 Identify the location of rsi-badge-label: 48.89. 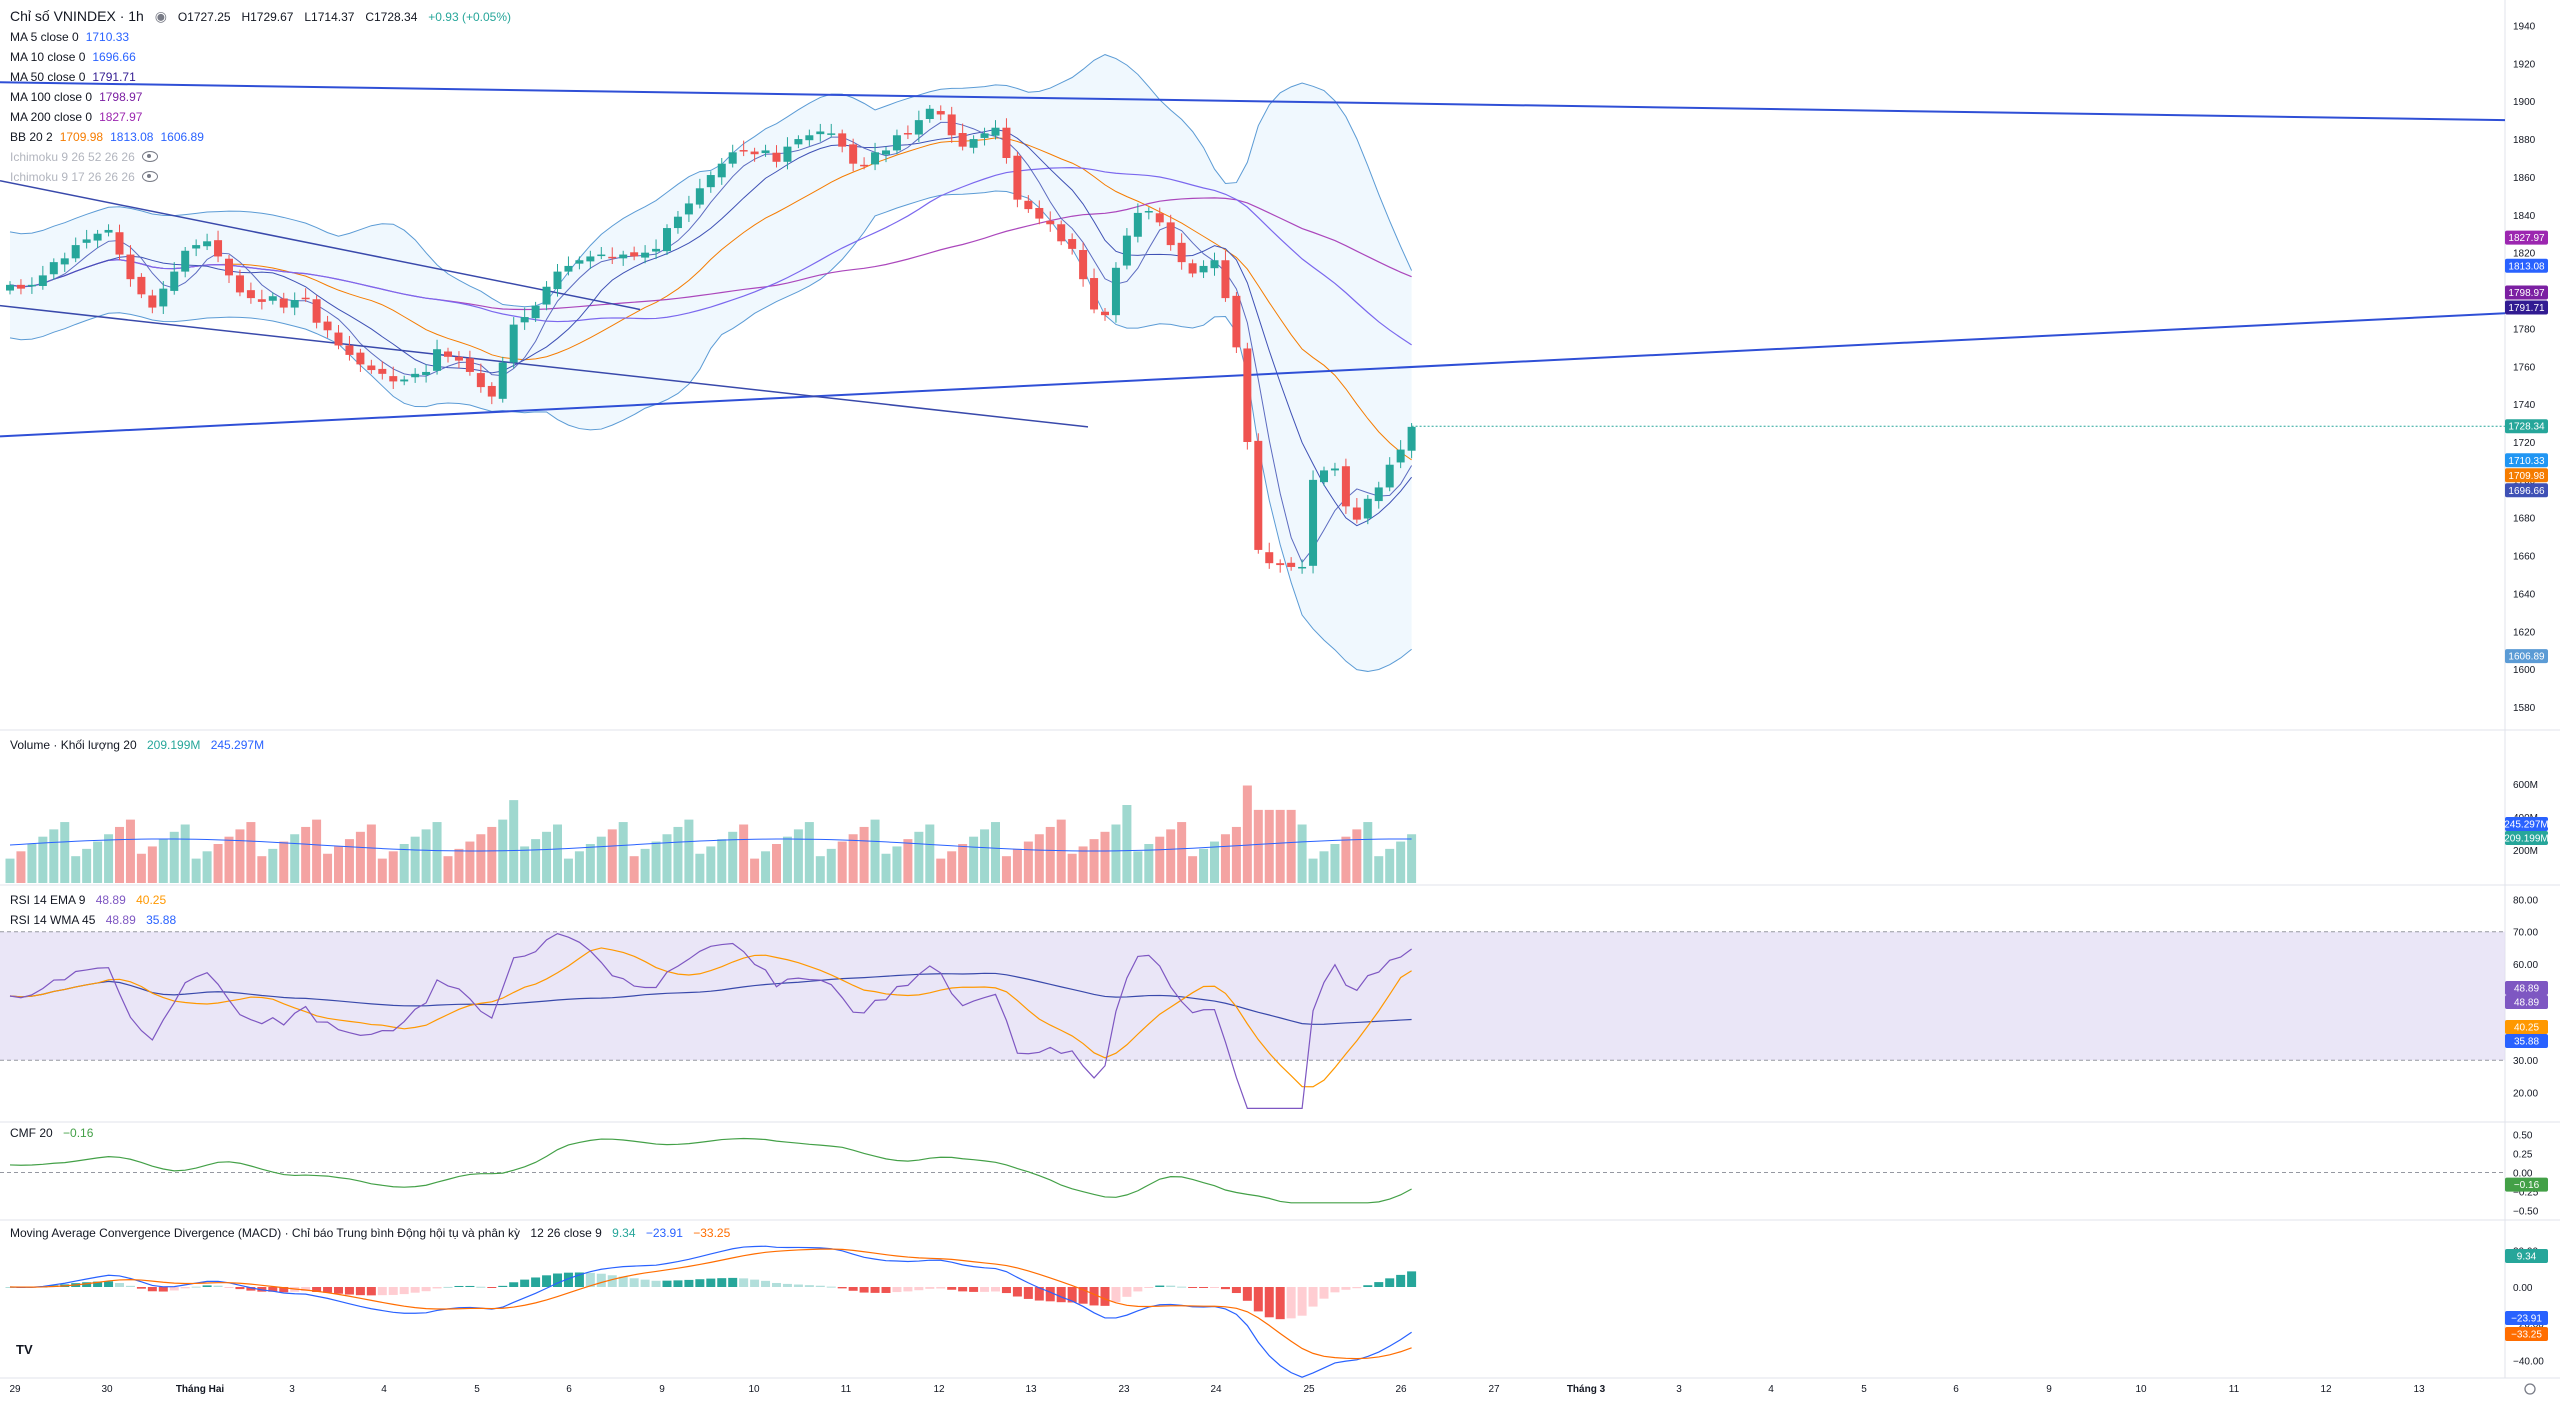
(2526, 1003).